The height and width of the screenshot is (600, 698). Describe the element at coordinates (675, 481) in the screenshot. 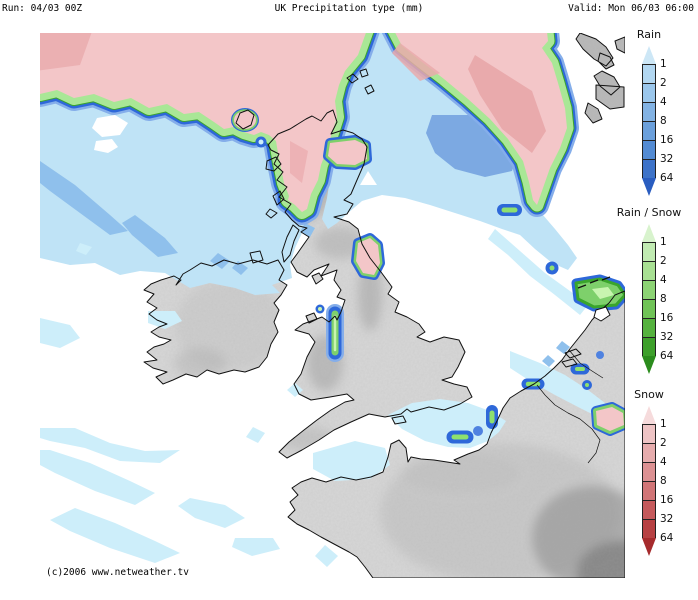

I see `legend-ticks-snow: 1 2 4 8 16 32 64` at that location.